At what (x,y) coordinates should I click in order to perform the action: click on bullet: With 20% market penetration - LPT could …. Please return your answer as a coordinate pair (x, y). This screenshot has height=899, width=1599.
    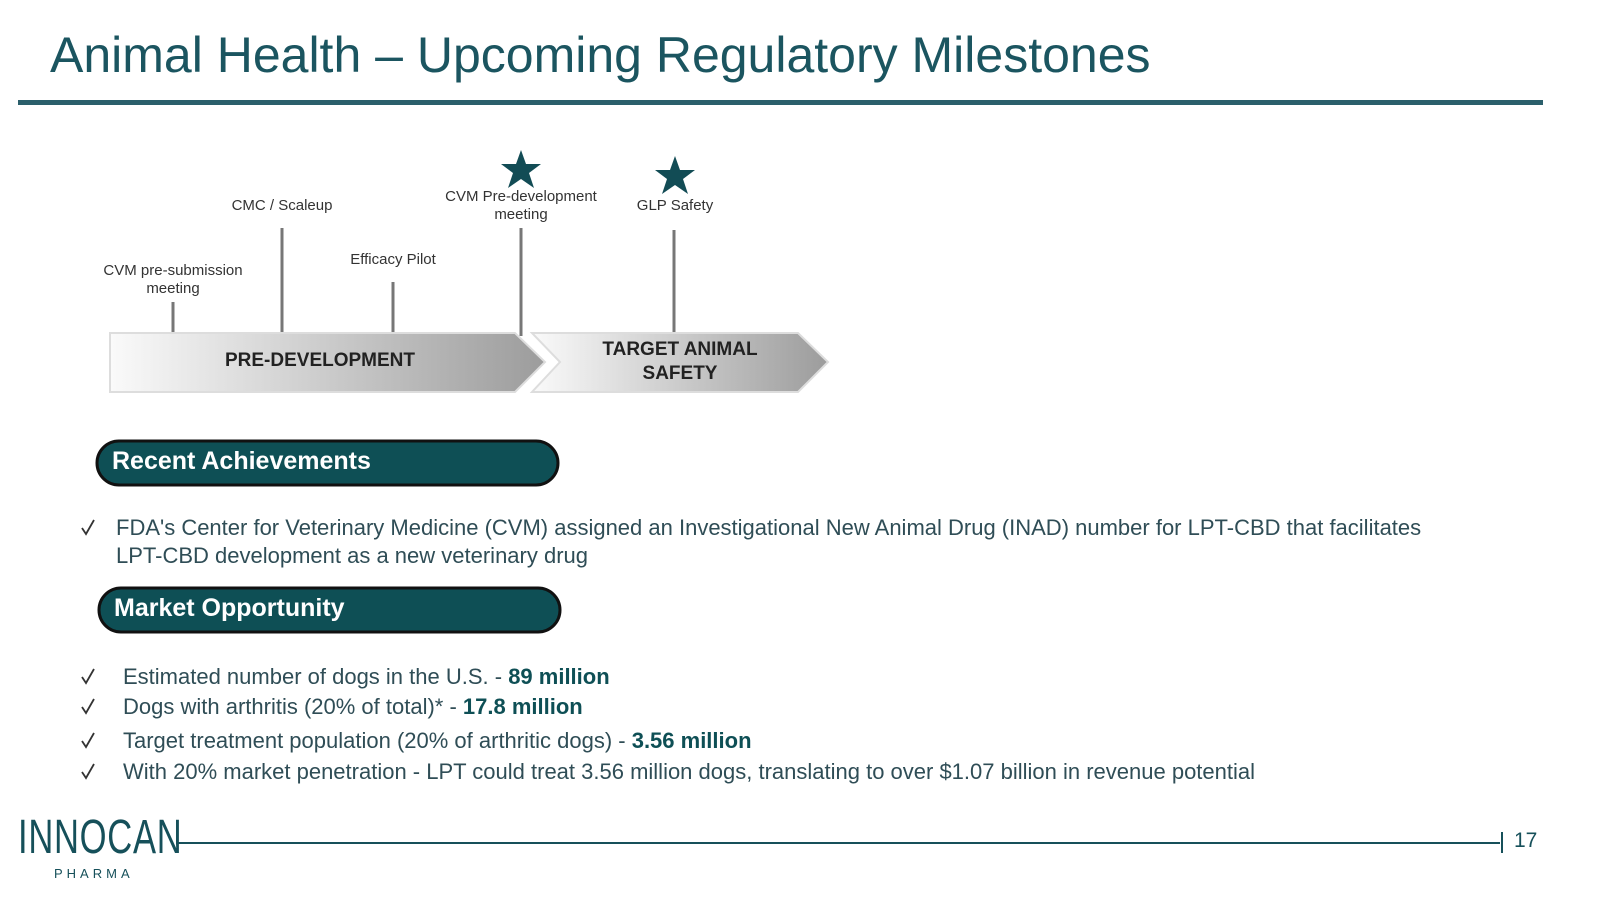
    Looking at the image, I should click on (689, 772).